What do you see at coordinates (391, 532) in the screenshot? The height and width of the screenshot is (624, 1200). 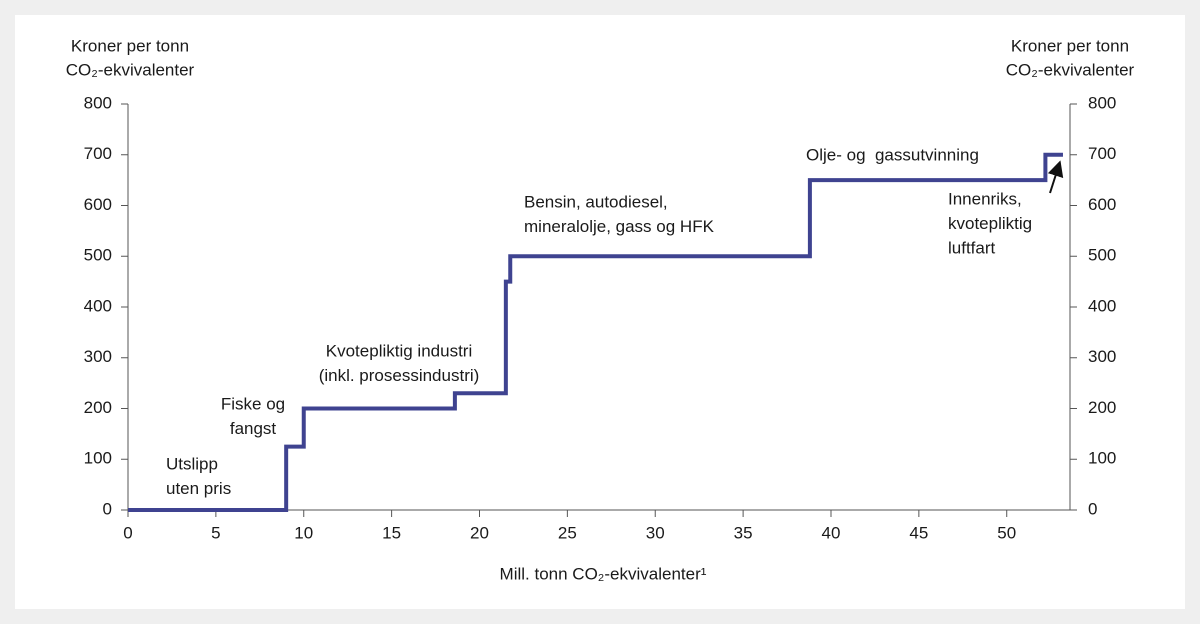 I see `x-tick-label: 15` at bounding box center [391, 532].